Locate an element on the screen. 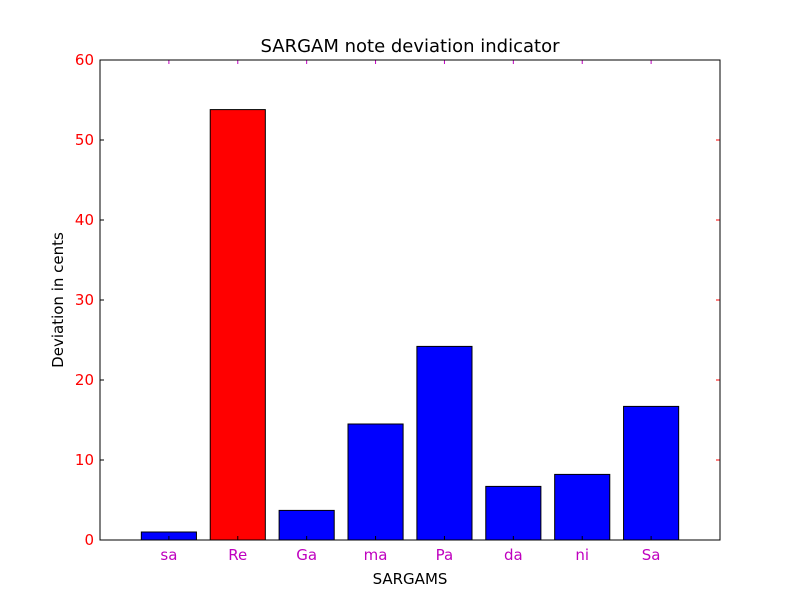 The width and height of the screenshot is (800, 600). bar-ni is located at coordinates (582, 507).